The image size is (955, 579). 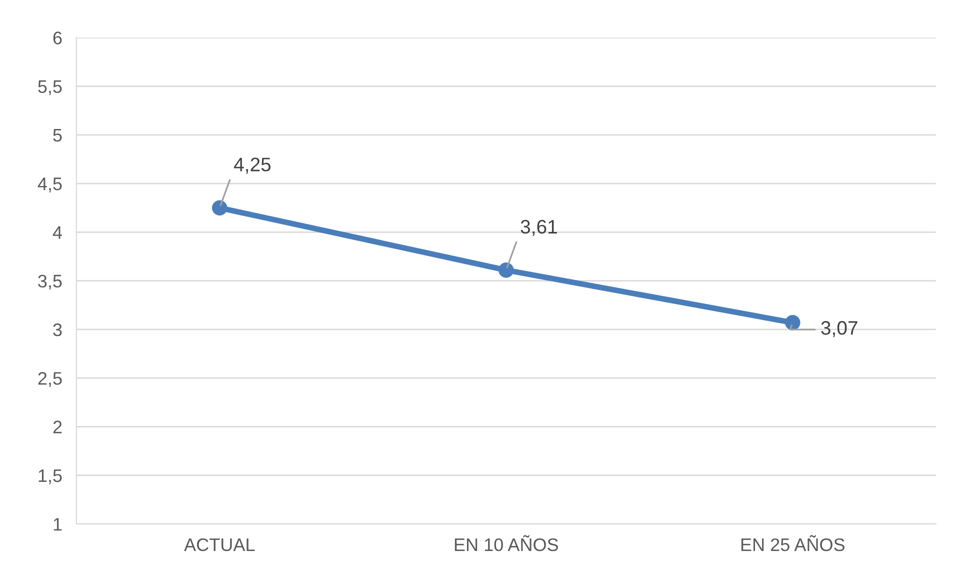 What do you see at coordinates (506, 543) in the screenshot?
I see `x-tick-label: EN 10 AÑOS` at bounding box center [506, 543].